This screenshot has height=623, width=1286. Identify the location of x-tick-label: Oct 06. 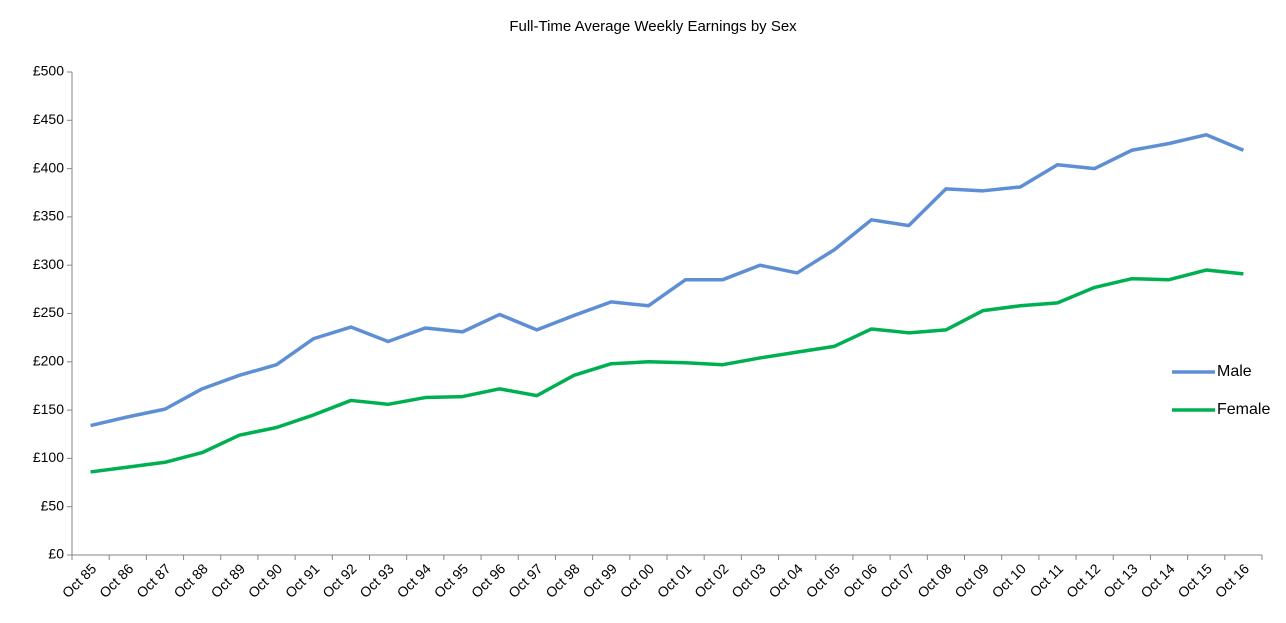
(860, 580).